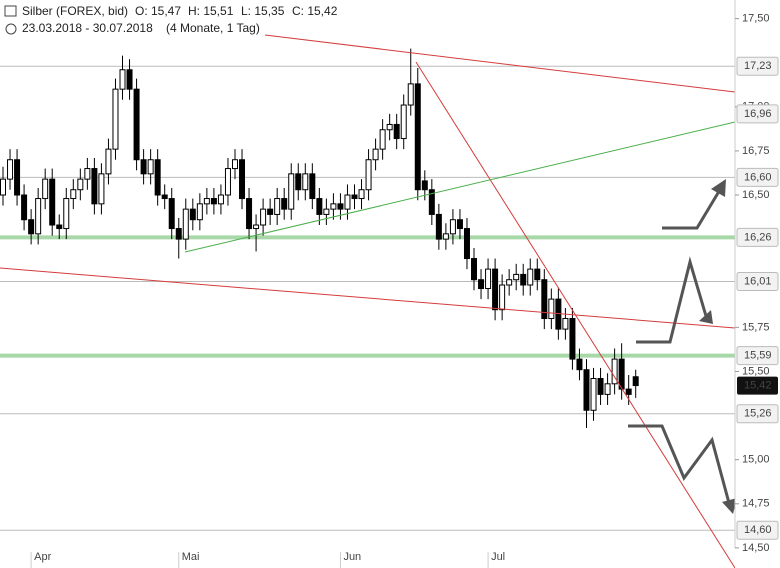  I want to click on x-tick-label: Apr, so click(42, 557).